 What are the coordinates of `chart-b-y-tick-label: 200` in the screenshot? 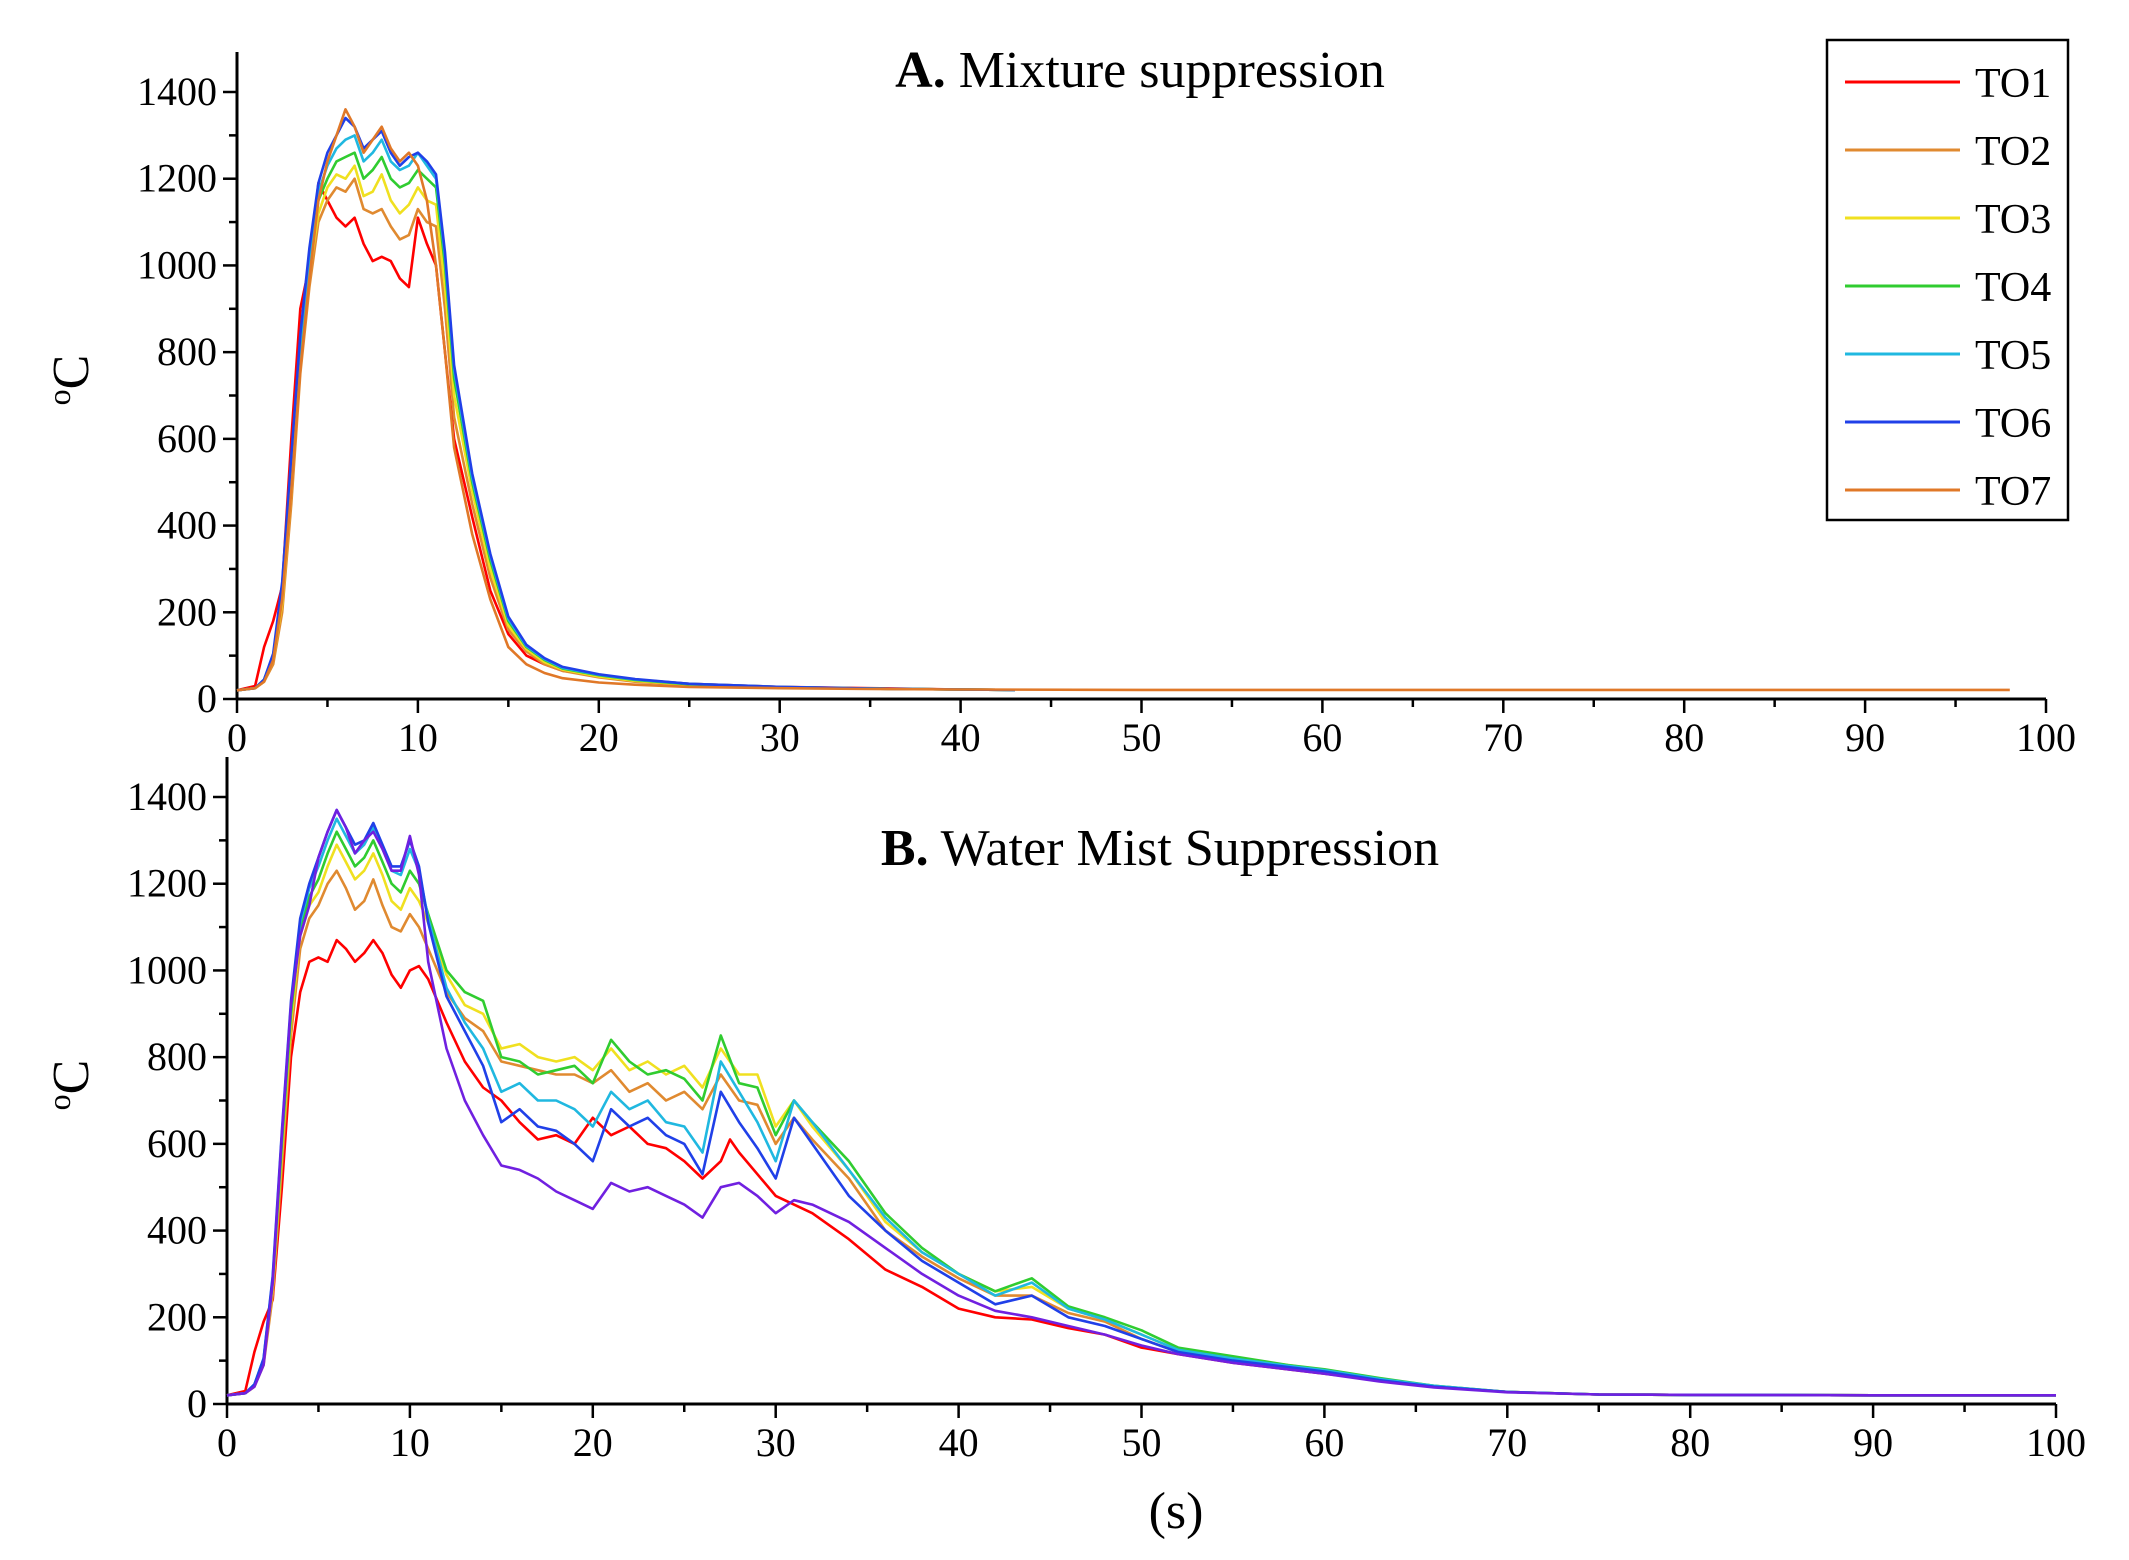 It's located at (177, 1316).